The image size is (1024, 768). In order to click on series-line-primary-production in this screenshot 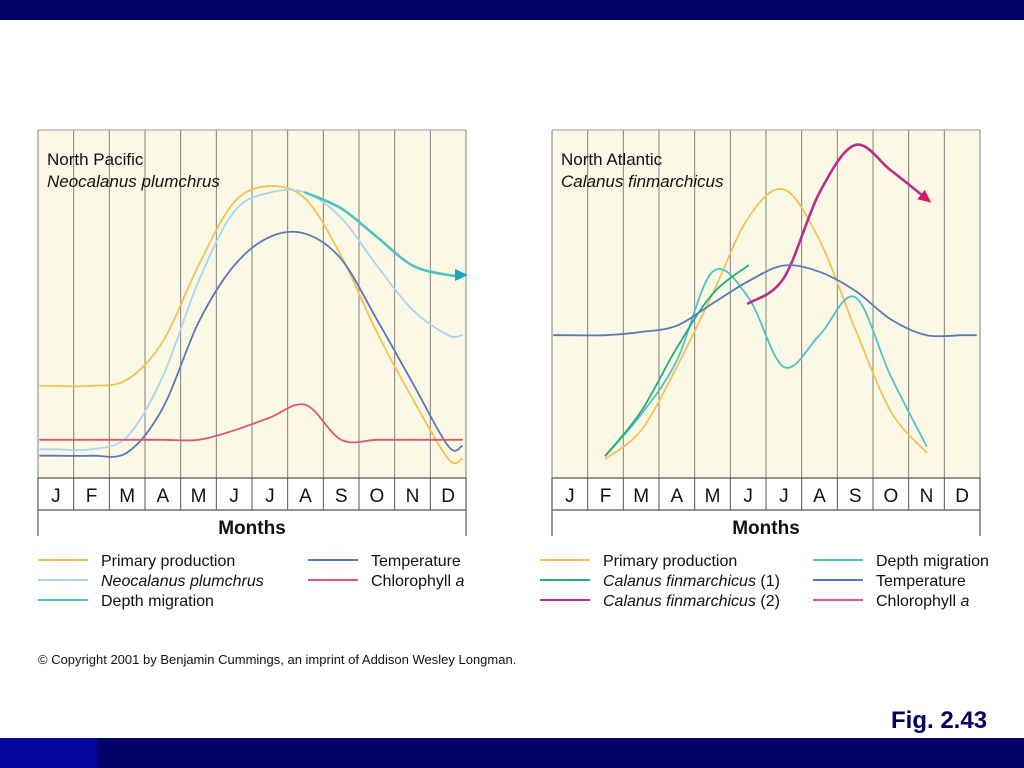, I will do `click(766, 323)`.